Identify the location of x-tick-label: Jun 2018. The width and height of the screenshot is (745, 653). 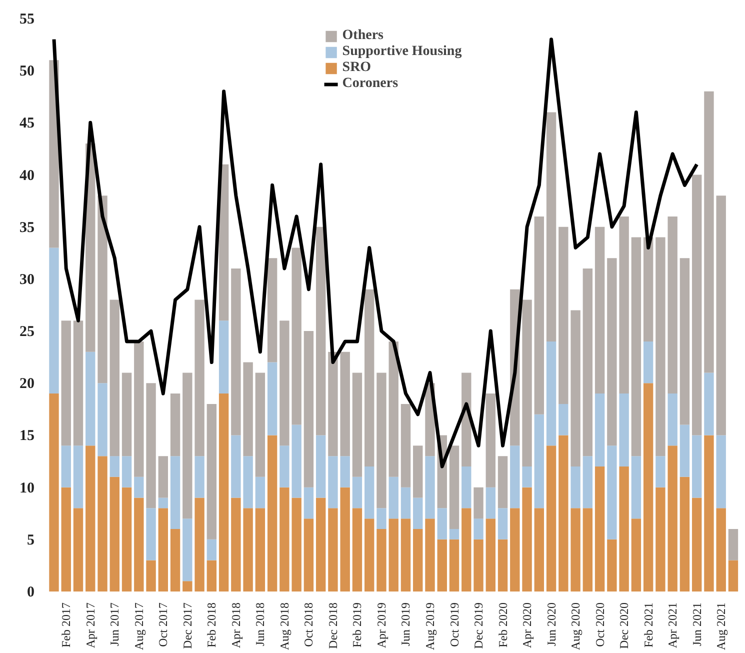
(260, 624).